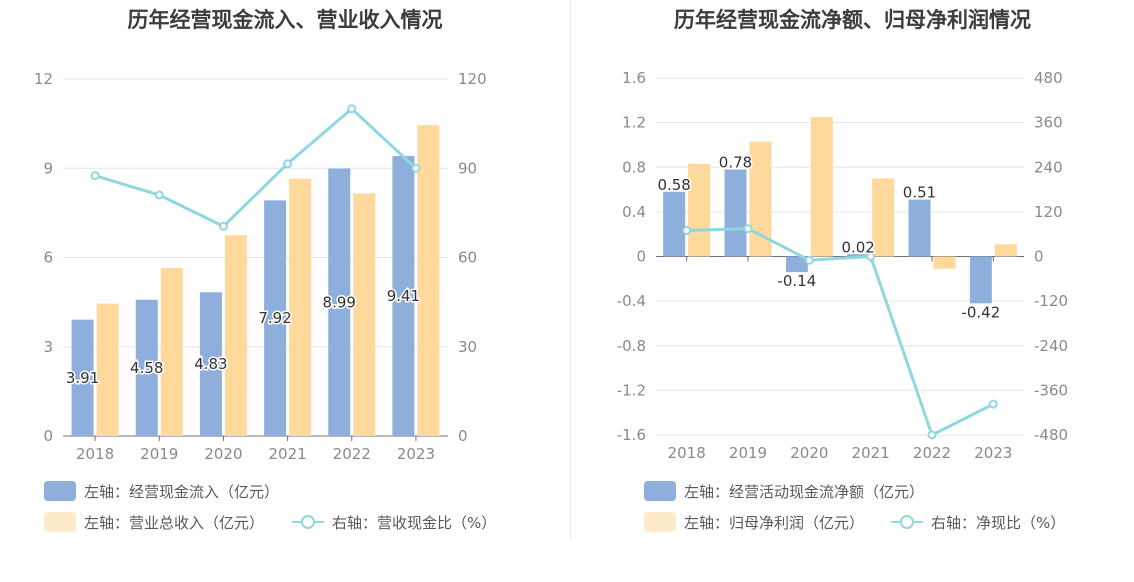 This screenshot has width=1134, height=582. What do you see at coordinates (159, 454) in the screenshot?
I see `category-label: 2019` at bounding box center [159, 454].